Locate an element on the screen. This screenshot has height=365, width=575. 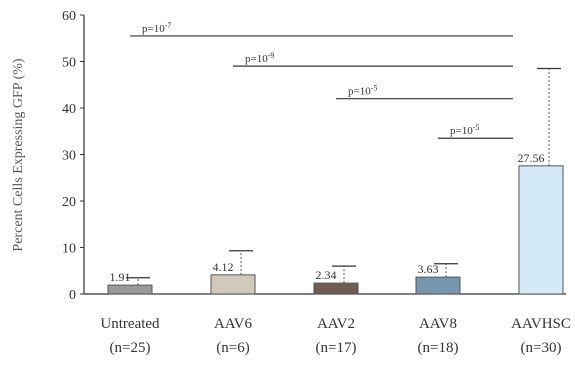
y-tick-label: 60 is located at coordinates (69, 16).